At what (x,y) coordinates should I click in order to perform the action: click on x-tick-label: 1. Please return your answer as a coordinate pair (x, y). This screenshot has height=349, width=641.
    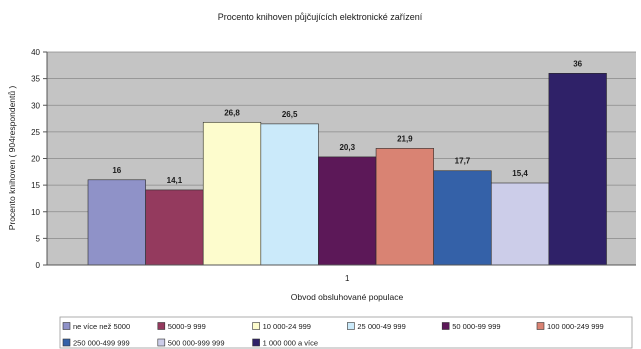
    Looking at the image, I should click on (347, 278).